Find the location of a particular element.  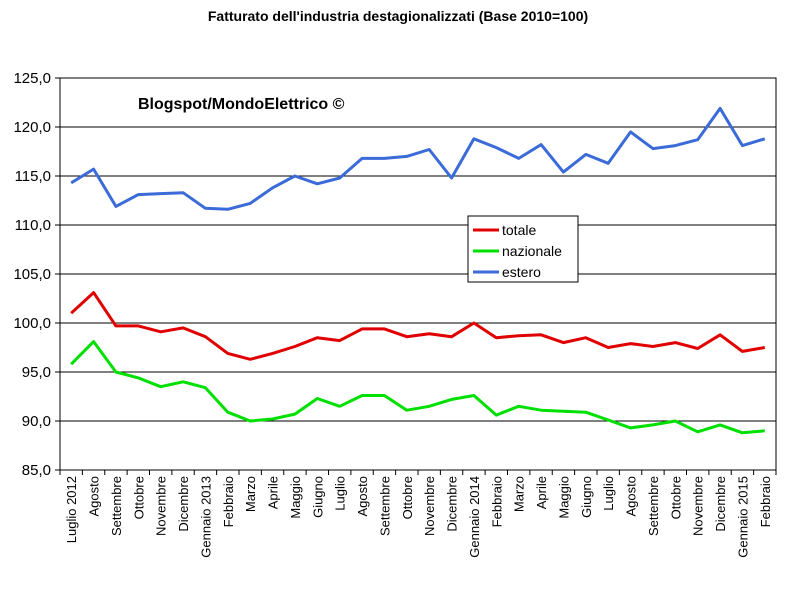

y-tick-label: 85,0 is located at coordinates (36, 470).